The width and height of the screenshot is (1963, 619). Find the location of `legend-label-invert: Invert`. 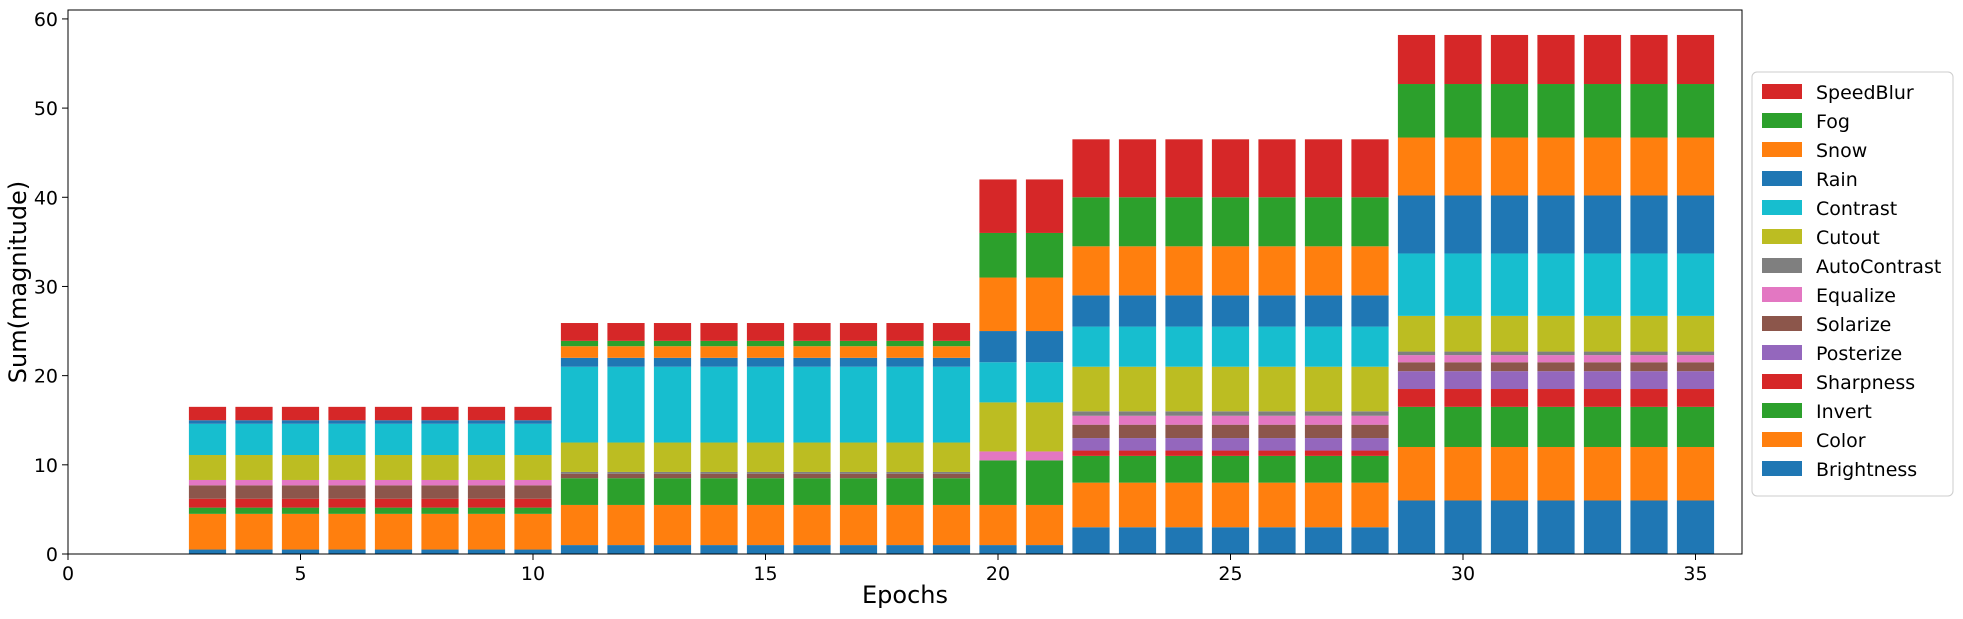

legend-label-invert: Invert is located at coordinates (1844, 412).